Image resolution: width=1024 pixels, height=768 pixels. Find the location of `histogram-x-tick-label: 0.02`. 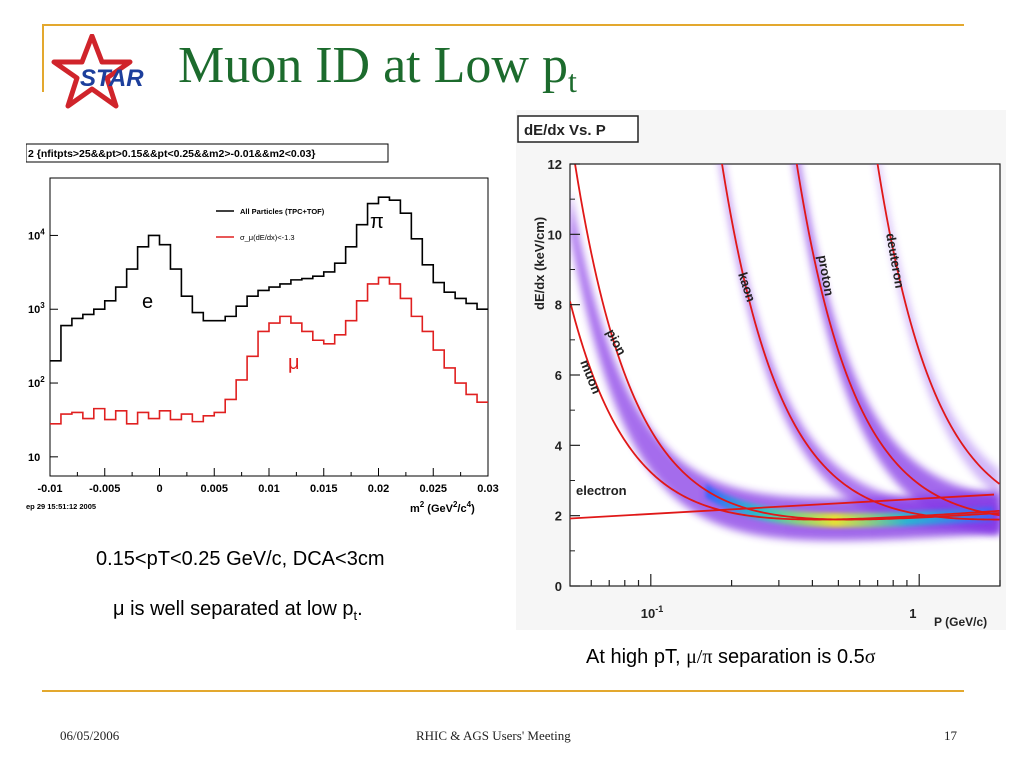

histogram-x-tick-label: 0.02 is located at coordinates (378, 489).